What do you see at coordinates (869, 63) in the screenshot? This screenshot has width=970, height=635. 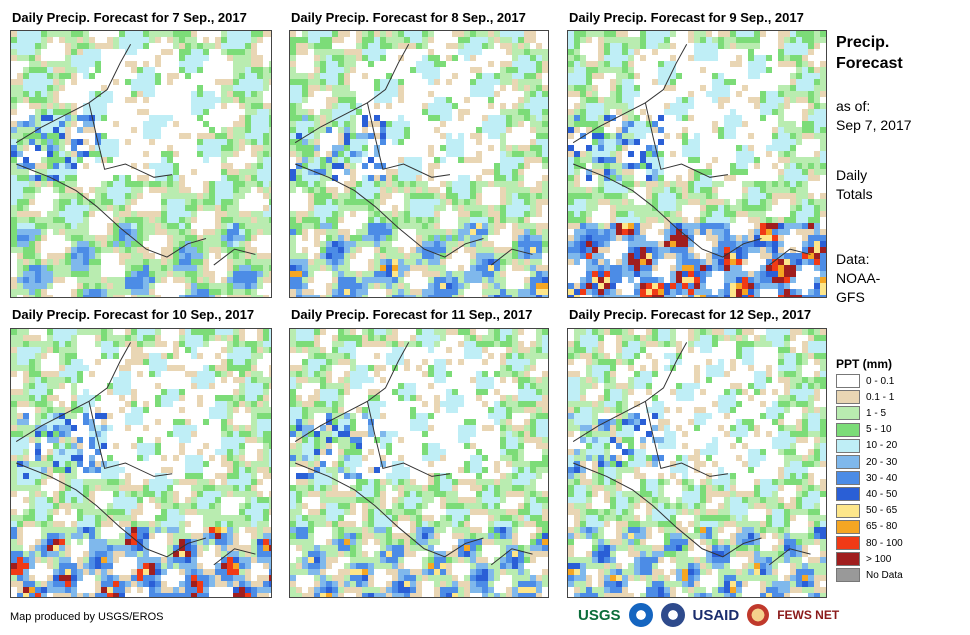 I see `sidebar-title-line2: Forecast` at bounding box center [869, 63].